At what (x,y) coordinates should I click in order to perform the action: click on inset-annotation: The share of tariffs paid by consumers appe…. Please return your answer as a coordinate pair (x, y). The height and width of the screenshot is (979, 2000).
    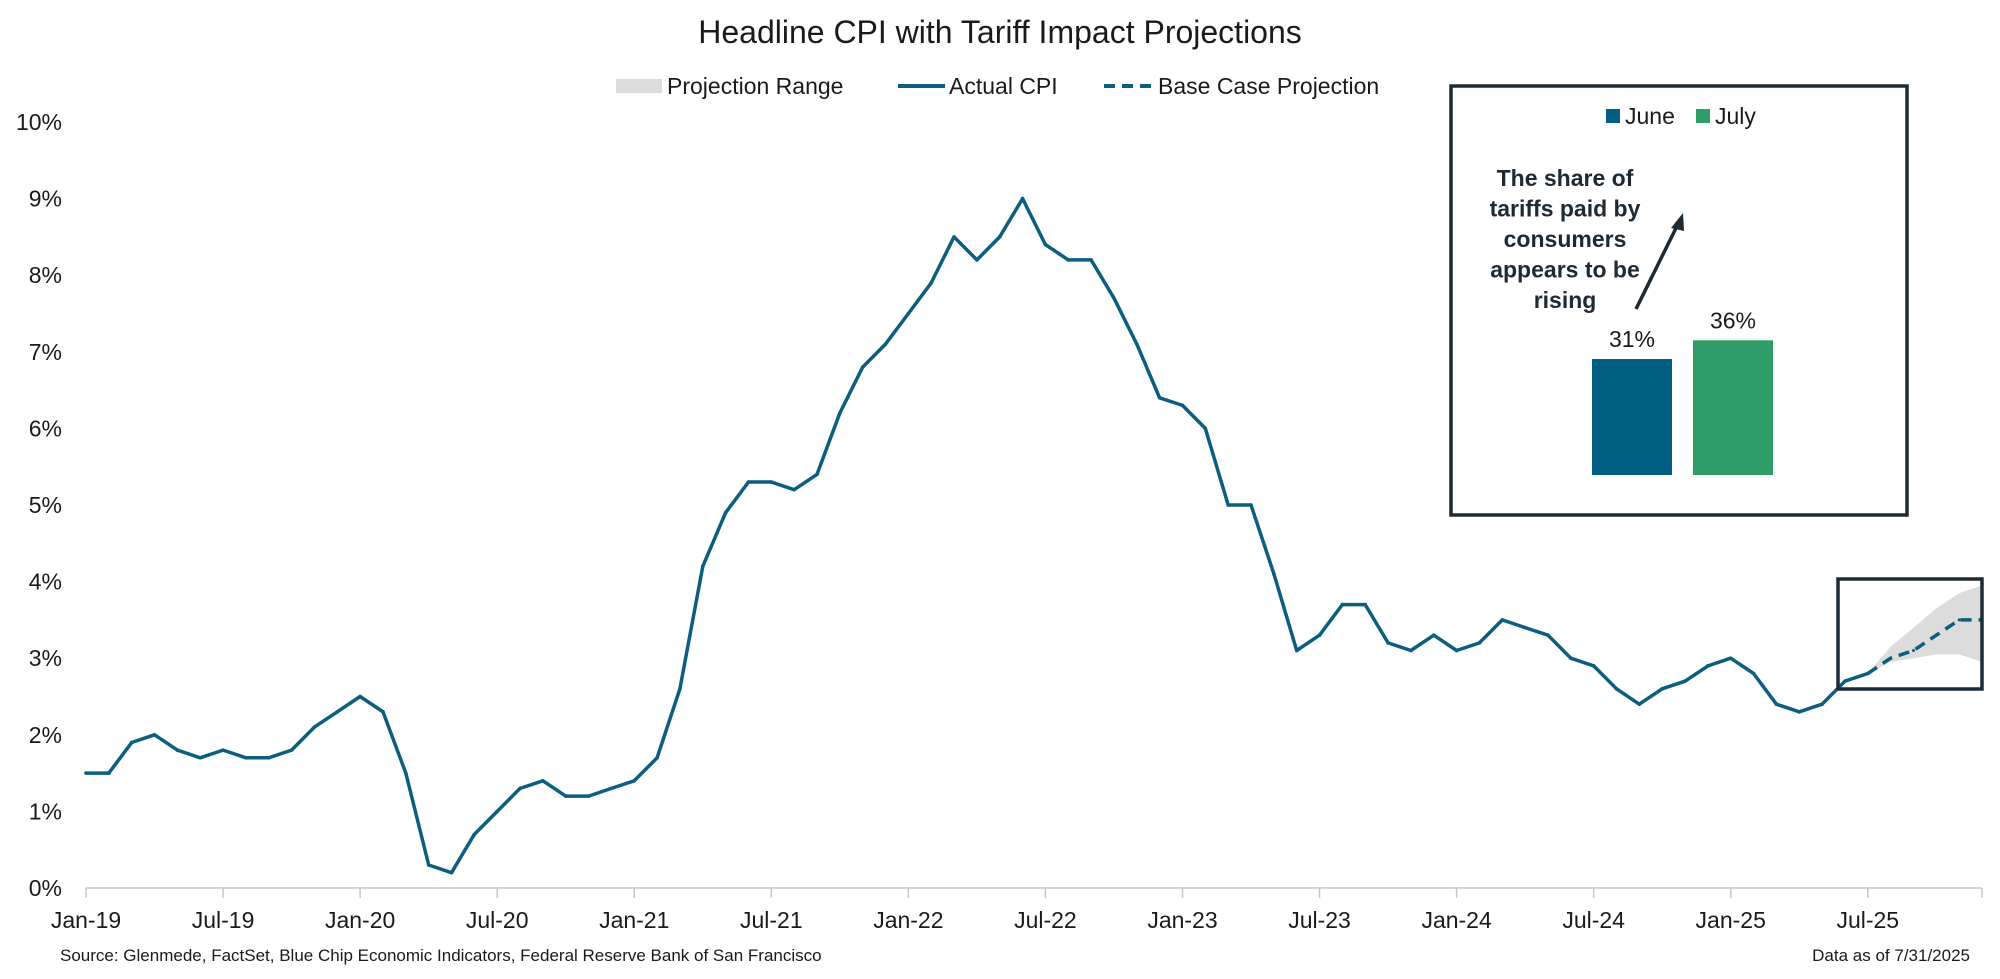
    Looking at the image, I should click on (1565, 239).